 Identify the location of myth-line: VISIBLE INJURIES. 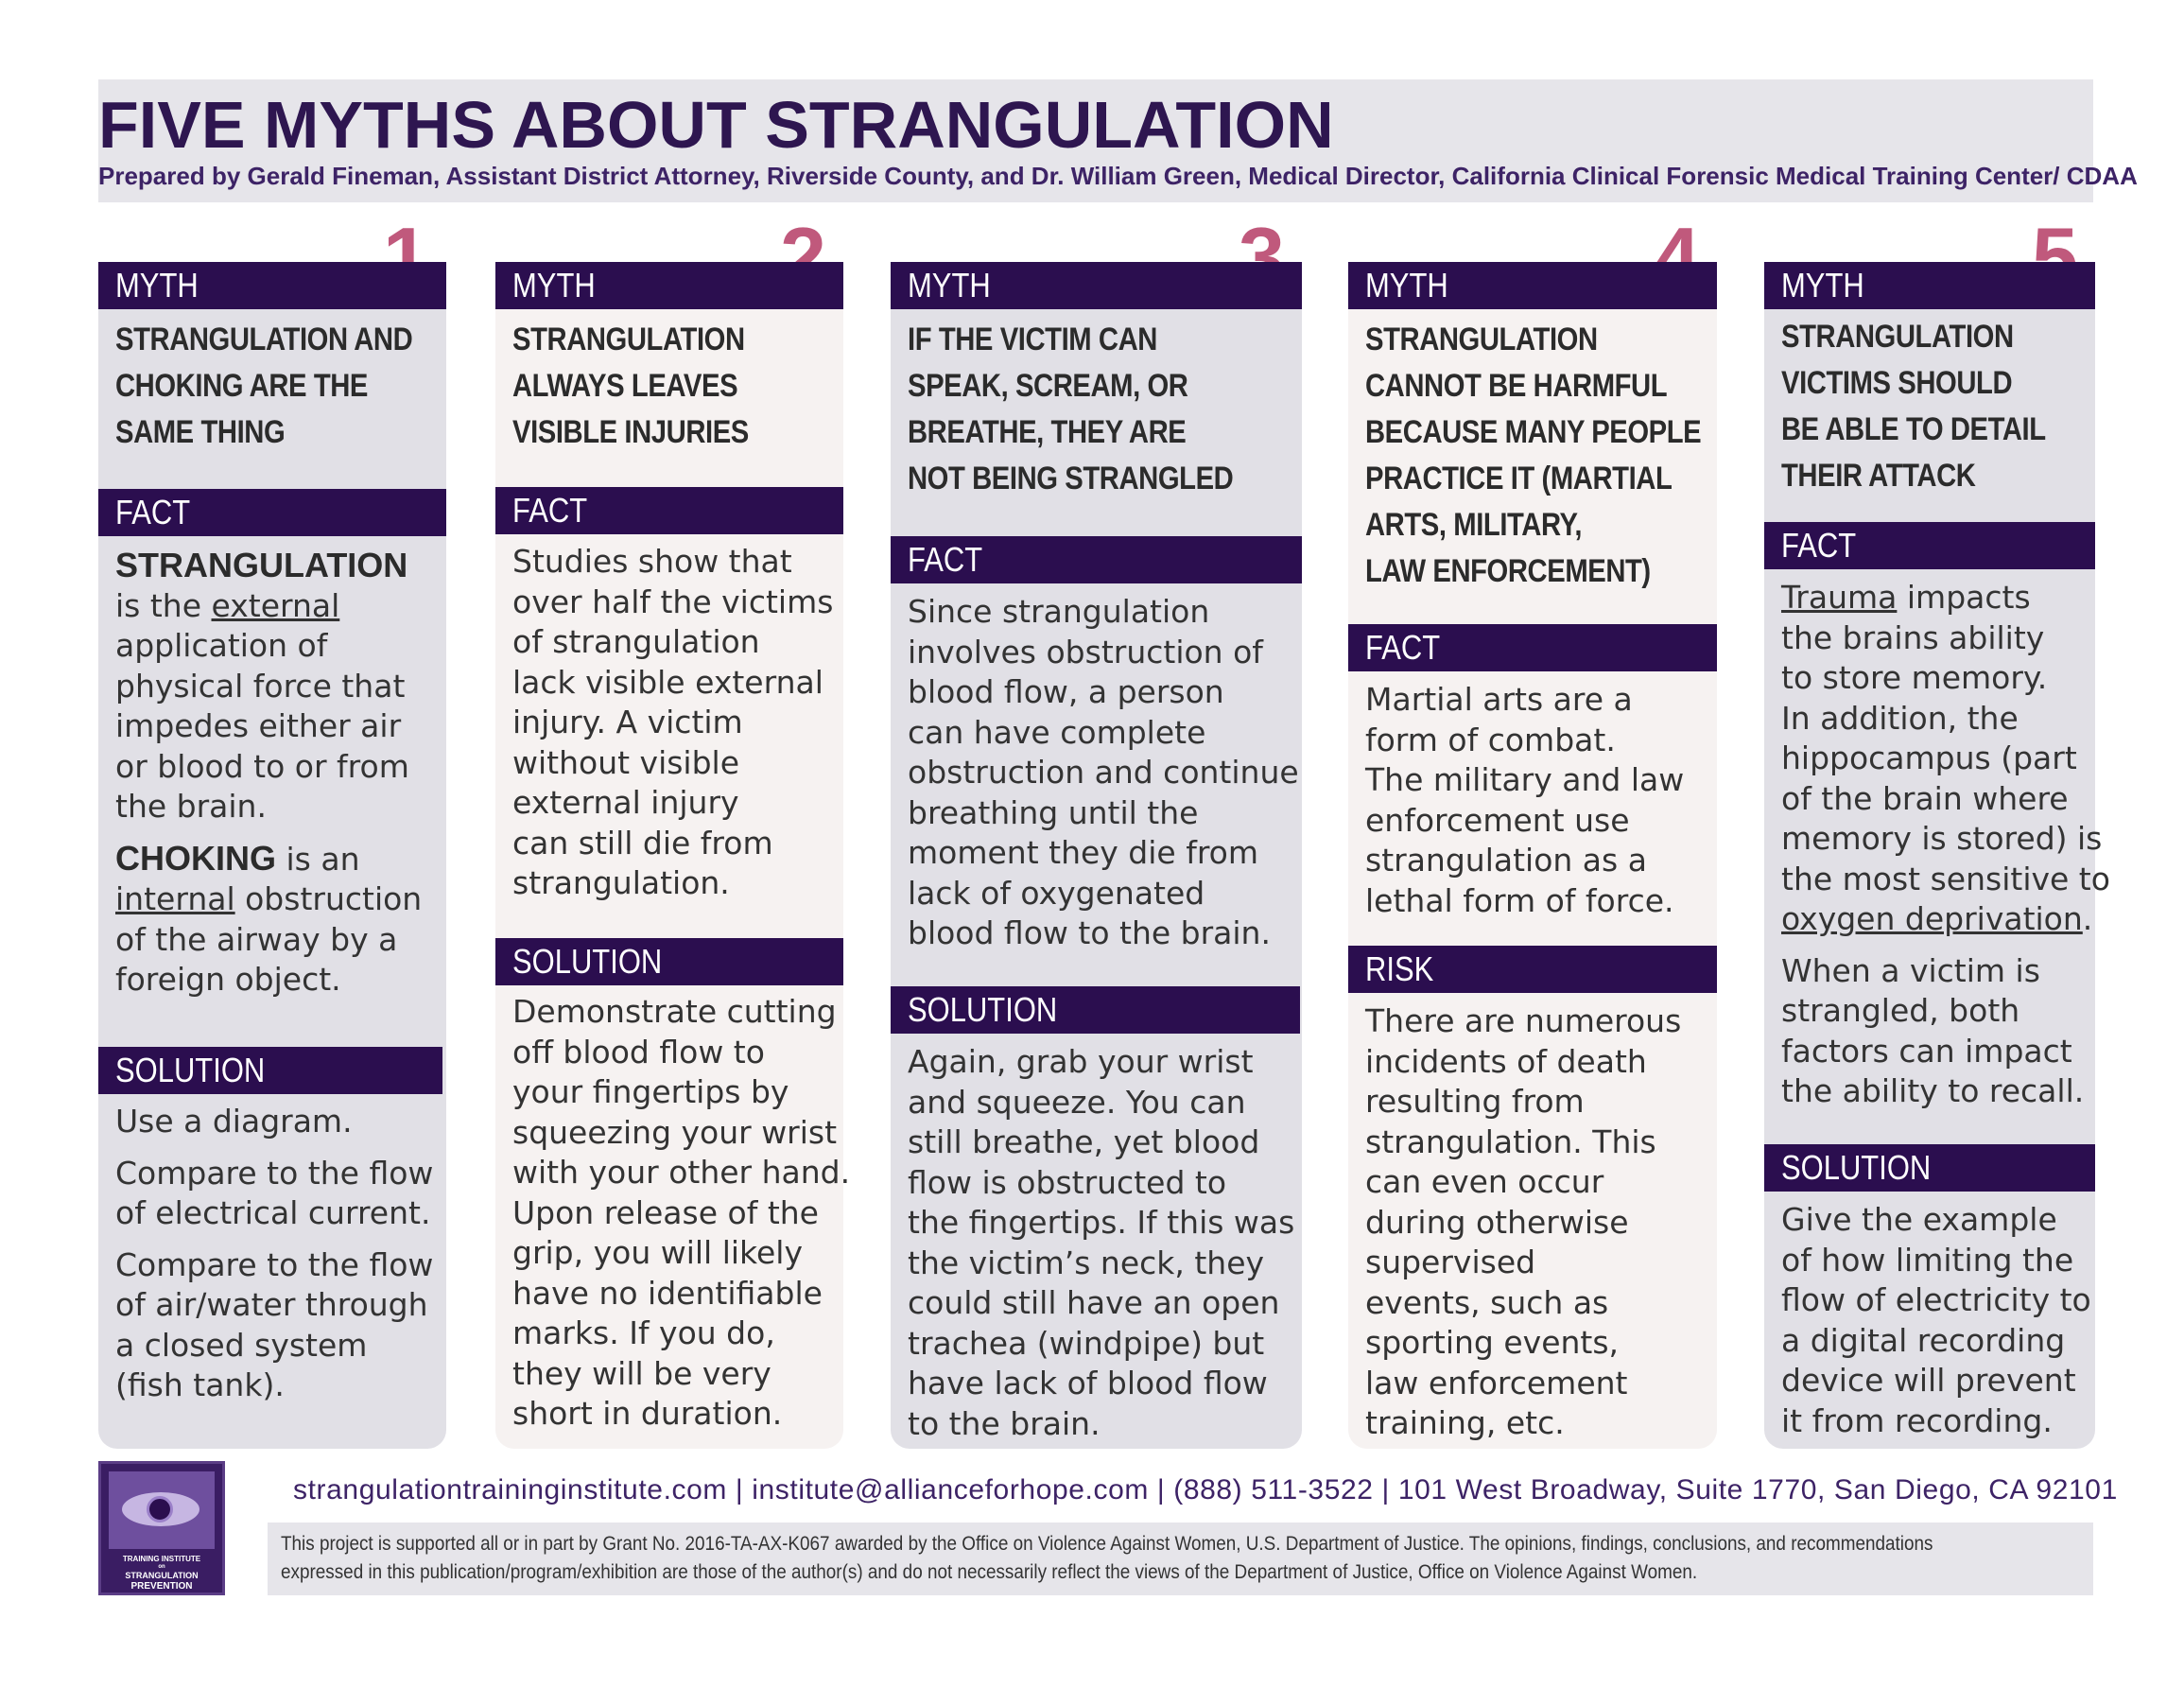
(630, 432).